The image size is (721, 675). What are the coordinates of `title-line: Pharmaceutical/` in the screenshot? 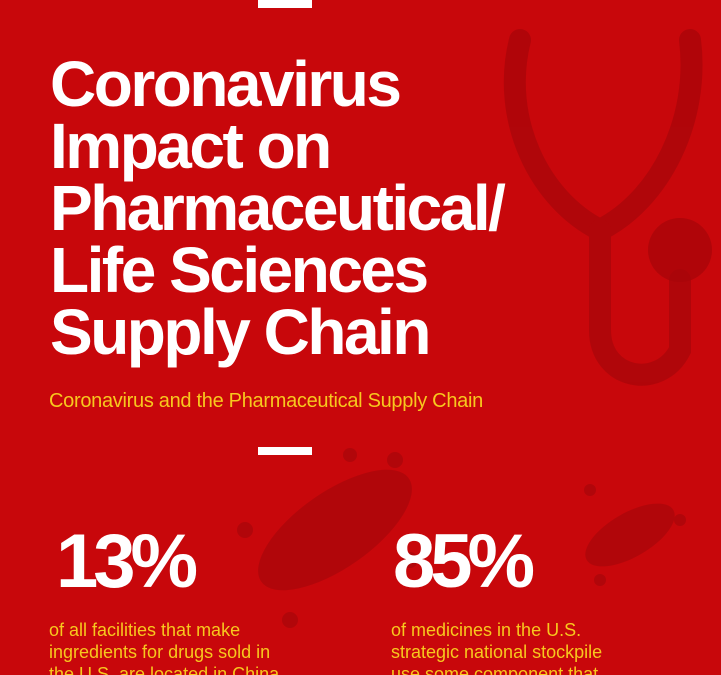 It's located at (278, 208).